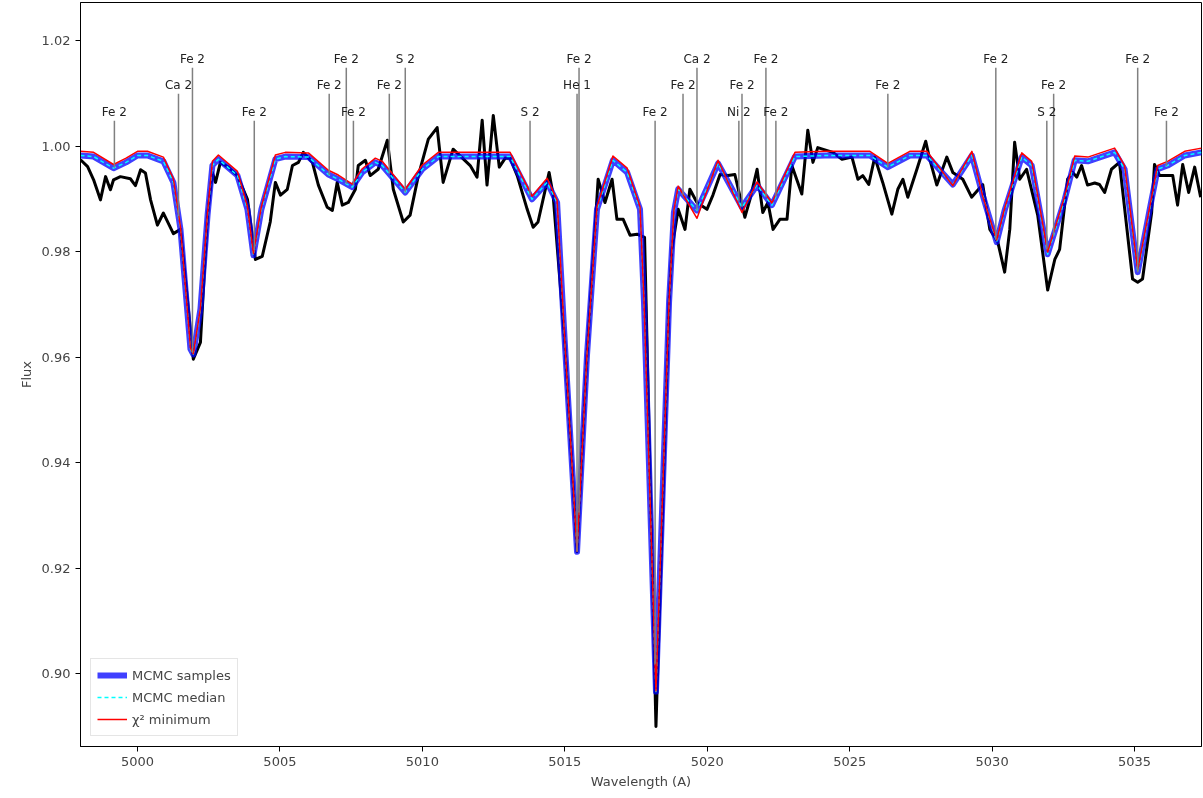 The height and width of the screenshot is (798, 1203). I want to click on x-tick-label: 5000, so click(137, 761).